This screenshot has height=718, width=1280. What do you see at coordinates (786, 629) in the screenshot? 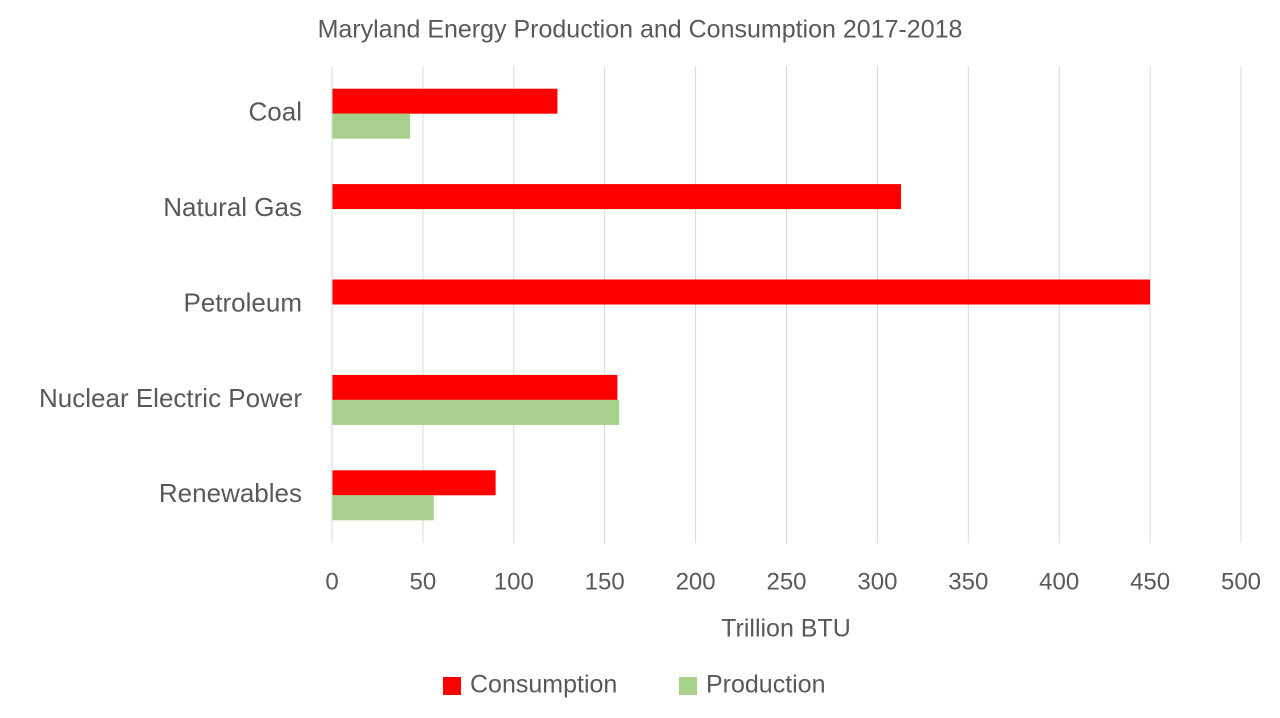
I see `x-axis-label: Trillion BTU` at bounding box center [786, 629].